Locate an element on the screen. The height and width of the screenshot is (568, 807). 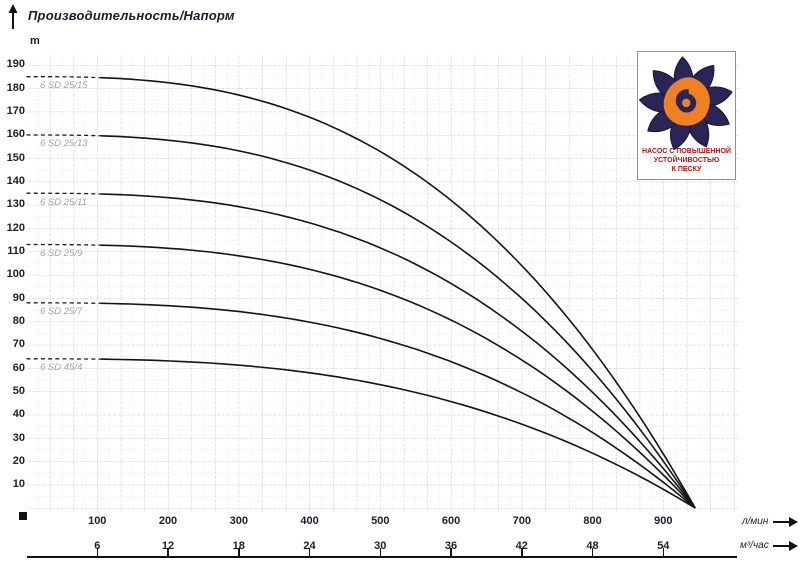
y-tick-label: 100 is located at coordinates (15, 274).